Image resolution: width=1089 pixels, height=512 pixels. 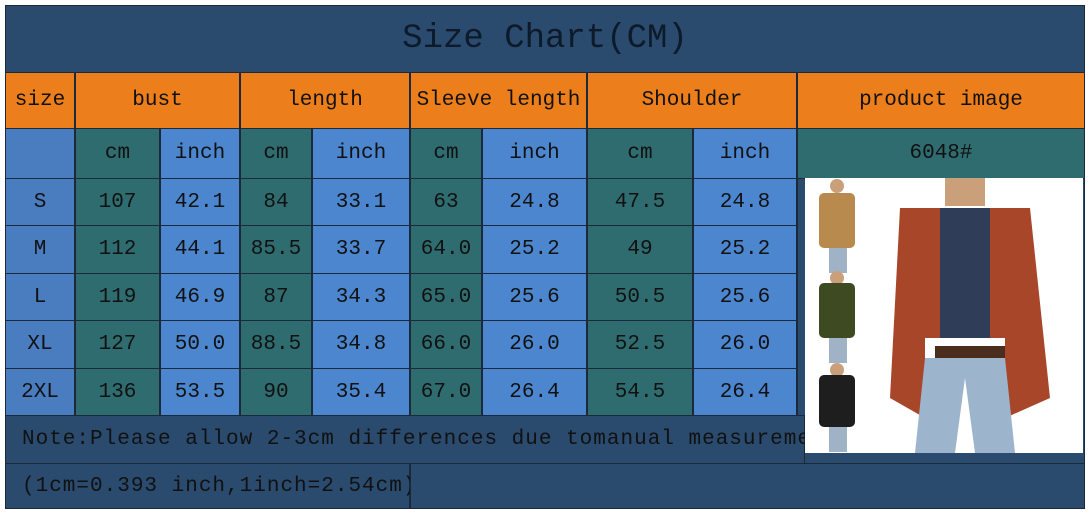 I want to click on measurement: 66.0, so click(x=446, y=344).